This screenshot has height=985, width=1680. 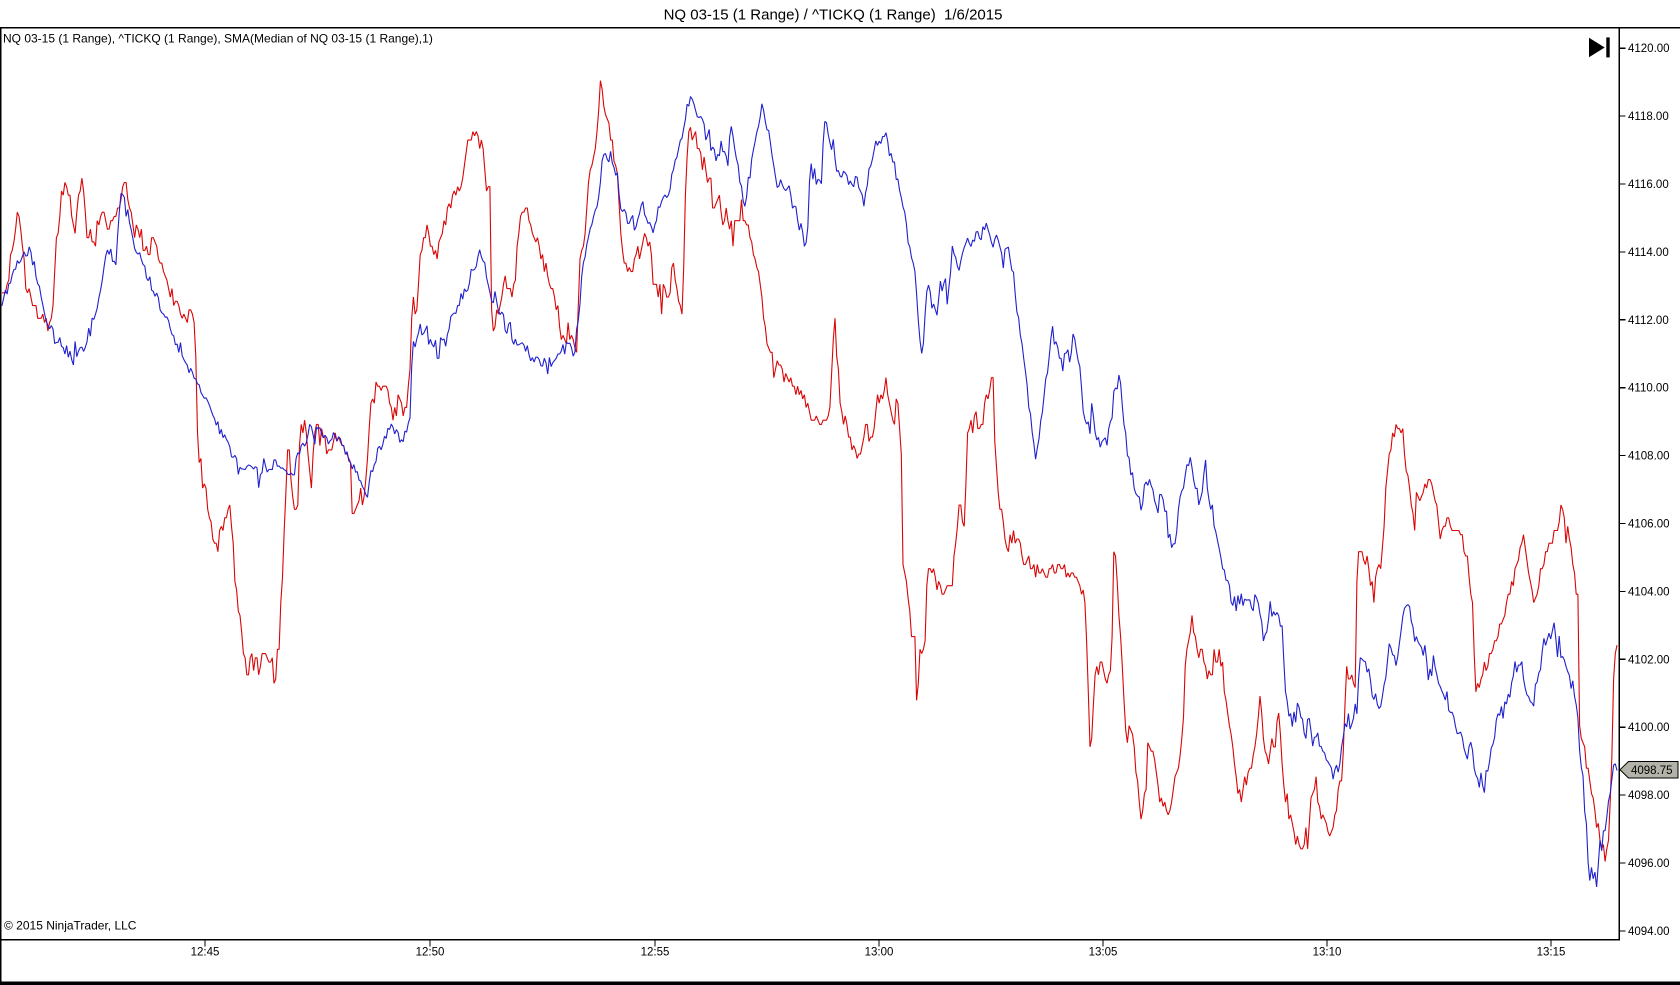 What do you see at coordinates (1327, 953) in the screenshot?
I see `svg-text: 13:10` at bounding box center [1327, 953].